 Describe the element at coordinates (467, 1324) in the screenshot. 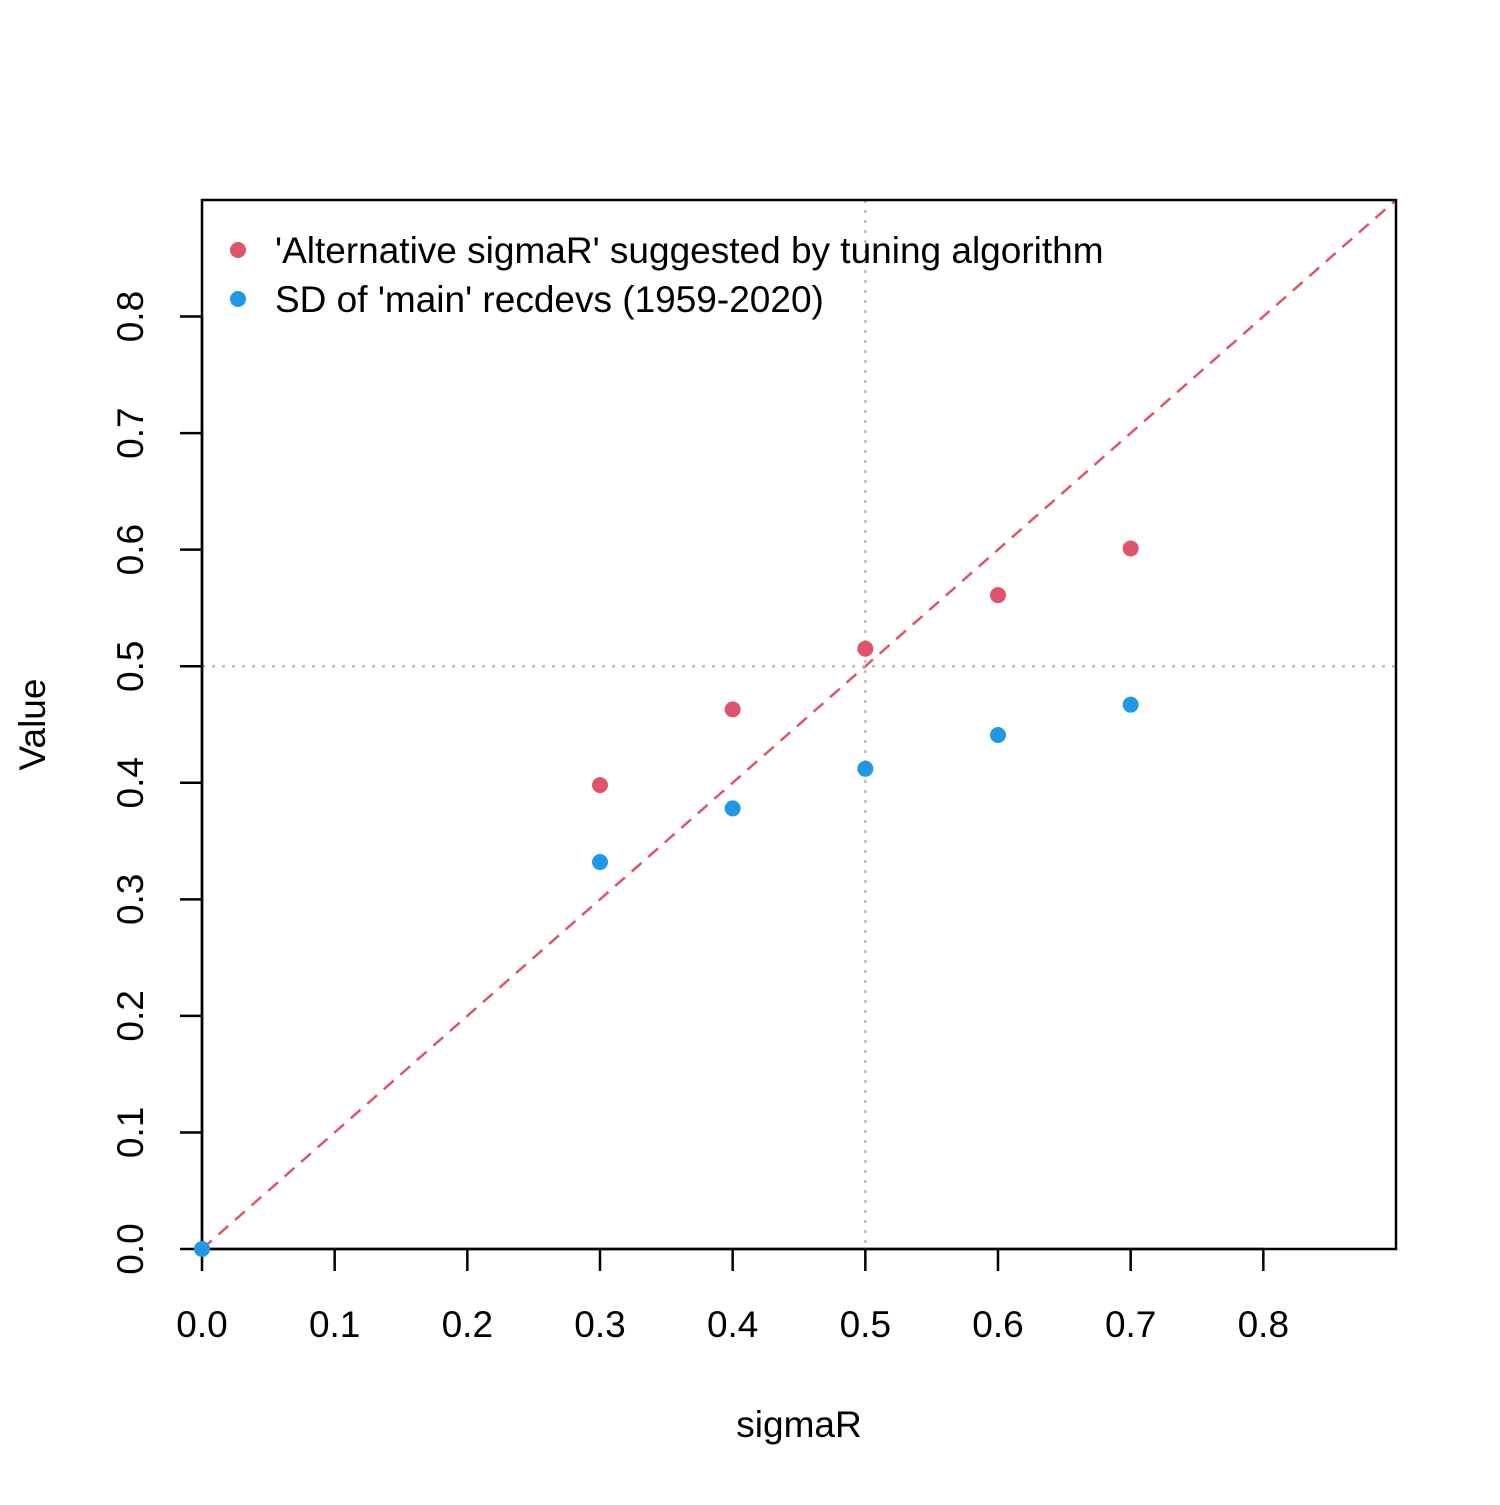

I see `x-tick-label: 0.2` at that location.